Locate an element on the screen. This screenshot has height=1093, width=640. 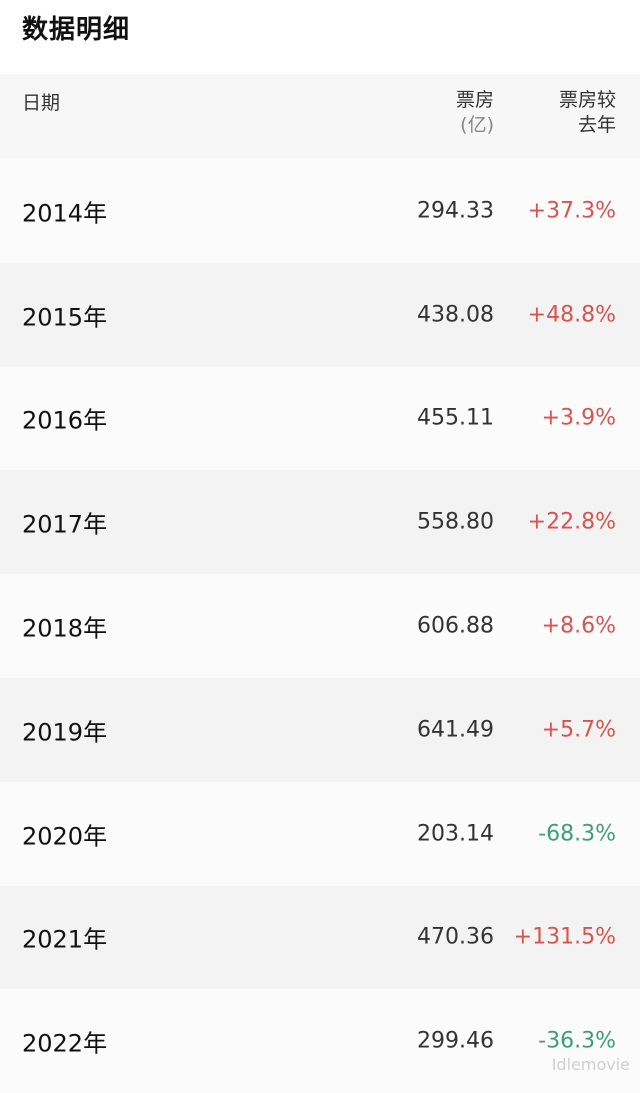
row-box-office: 558.80 is located at coordinates (455, 522).